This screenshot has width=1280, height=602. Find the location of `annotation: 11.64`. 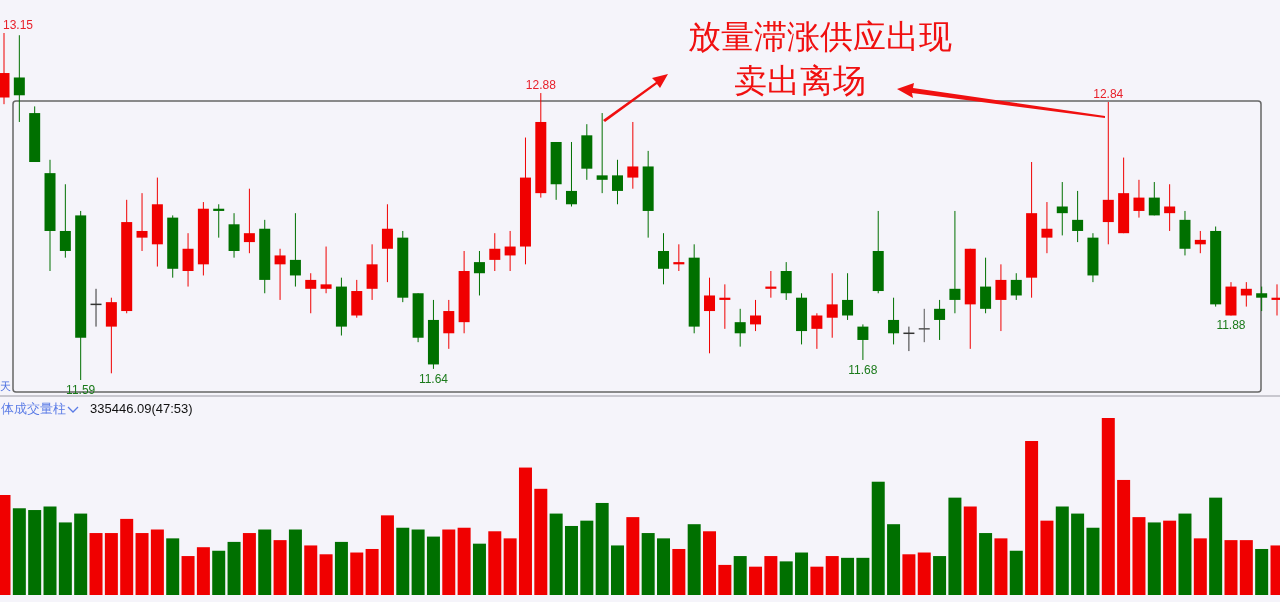

annotation: 11.64 is located at coordinates (433, 378).